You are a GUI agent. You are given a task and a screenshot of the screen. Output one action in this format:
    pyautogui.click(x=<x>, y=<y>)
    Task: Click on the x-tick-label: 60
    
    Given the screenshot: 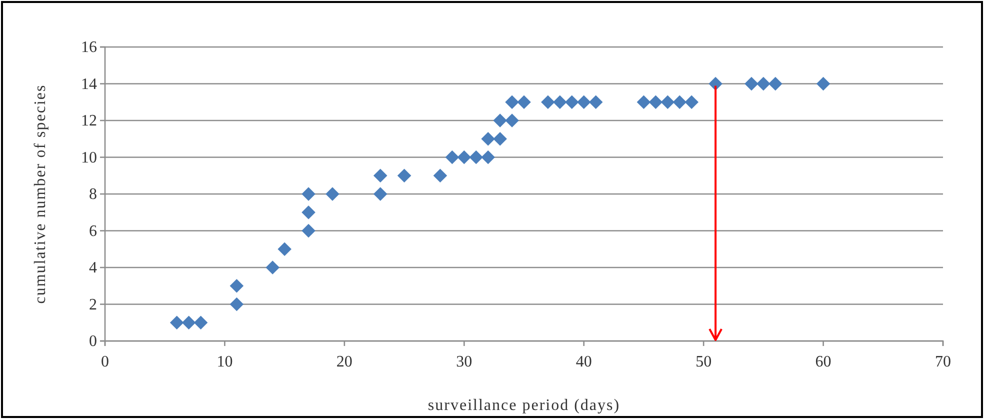 What is the action you would take?
    pyautogui.click(x=823, y=362)
    